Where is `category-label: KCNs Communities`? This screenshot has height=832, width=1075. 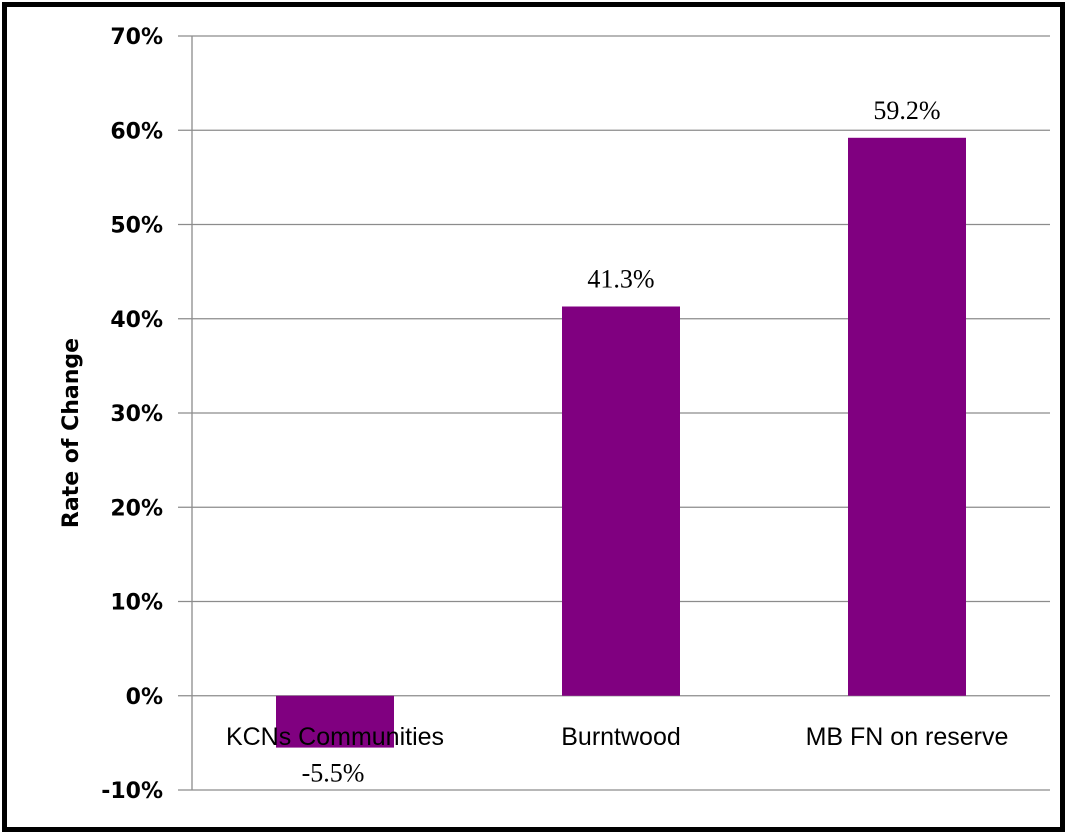 category-label: KCNs Communities is located at coordinates (335, 737).